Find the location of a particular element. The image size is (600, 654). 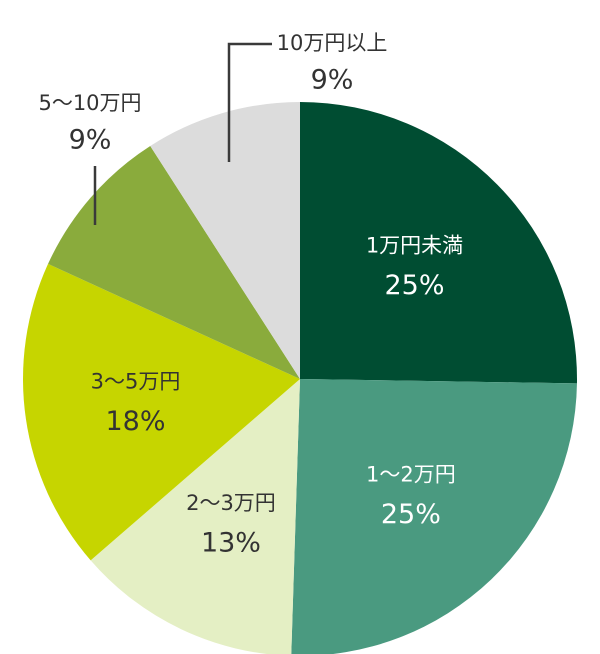

slice-label-name-2: 1〜2万円 is located at coordinates (411, 474).